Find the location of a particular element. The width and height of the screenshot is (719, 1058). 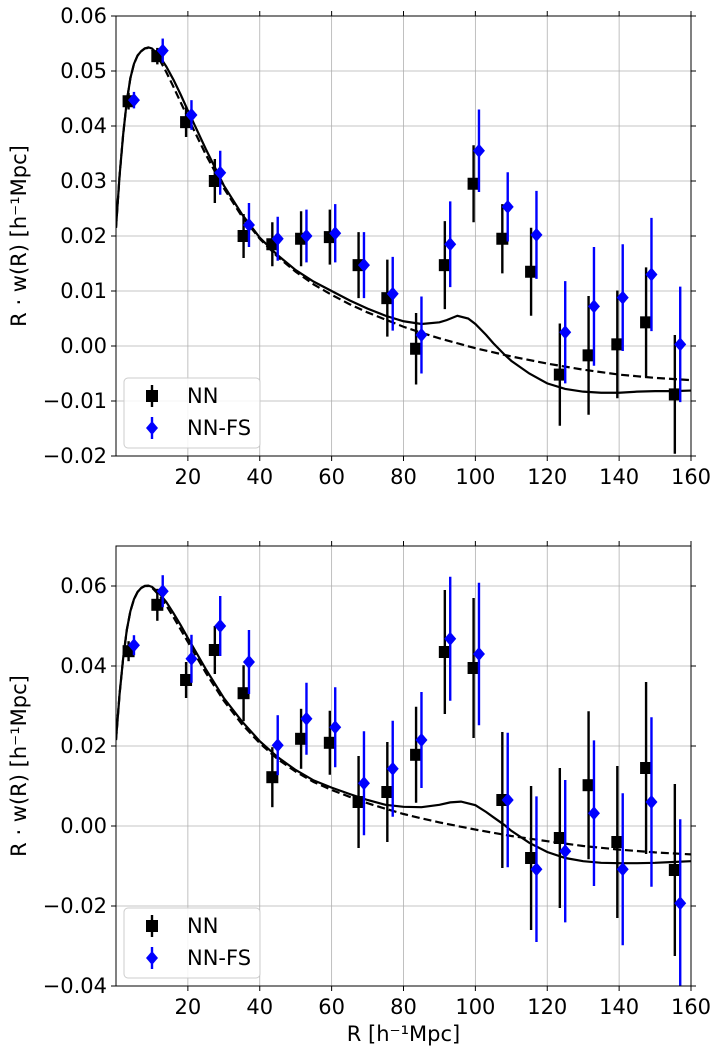

x-tick-label: 120 is located at coordinates (547, 1007).